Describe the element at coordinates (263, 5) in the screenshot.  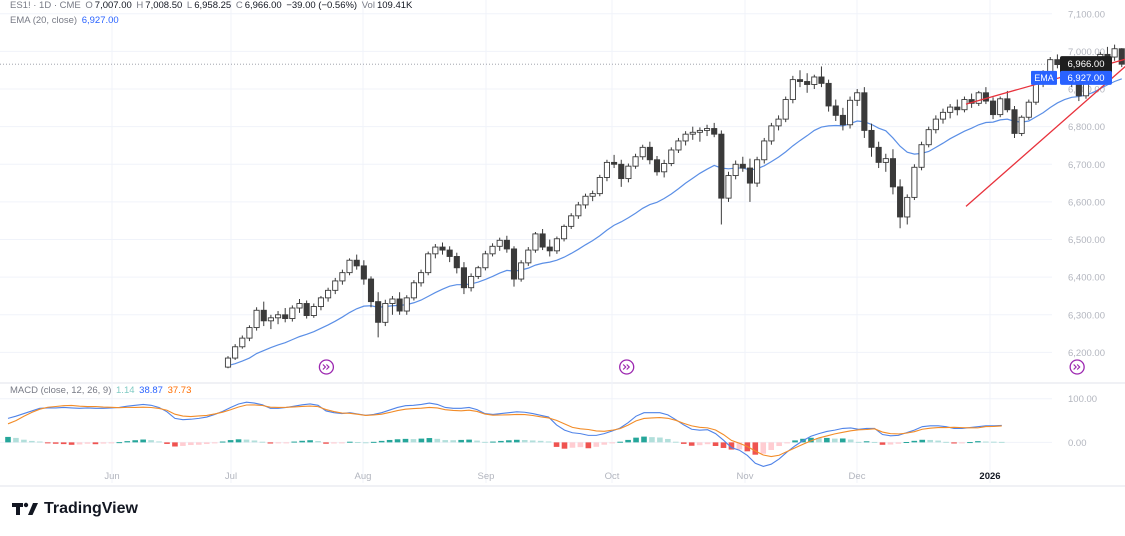
I see `close-value: 6,966.00` at that location.